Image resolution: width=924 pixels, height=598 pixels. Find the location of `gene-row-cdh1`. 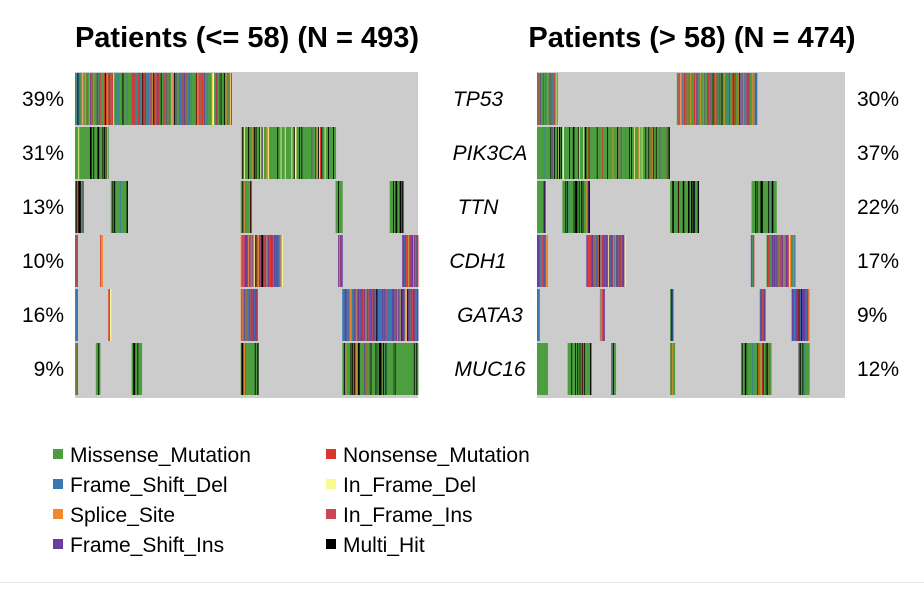

gene-row-cdh1 is located at coordinates (247, 261).